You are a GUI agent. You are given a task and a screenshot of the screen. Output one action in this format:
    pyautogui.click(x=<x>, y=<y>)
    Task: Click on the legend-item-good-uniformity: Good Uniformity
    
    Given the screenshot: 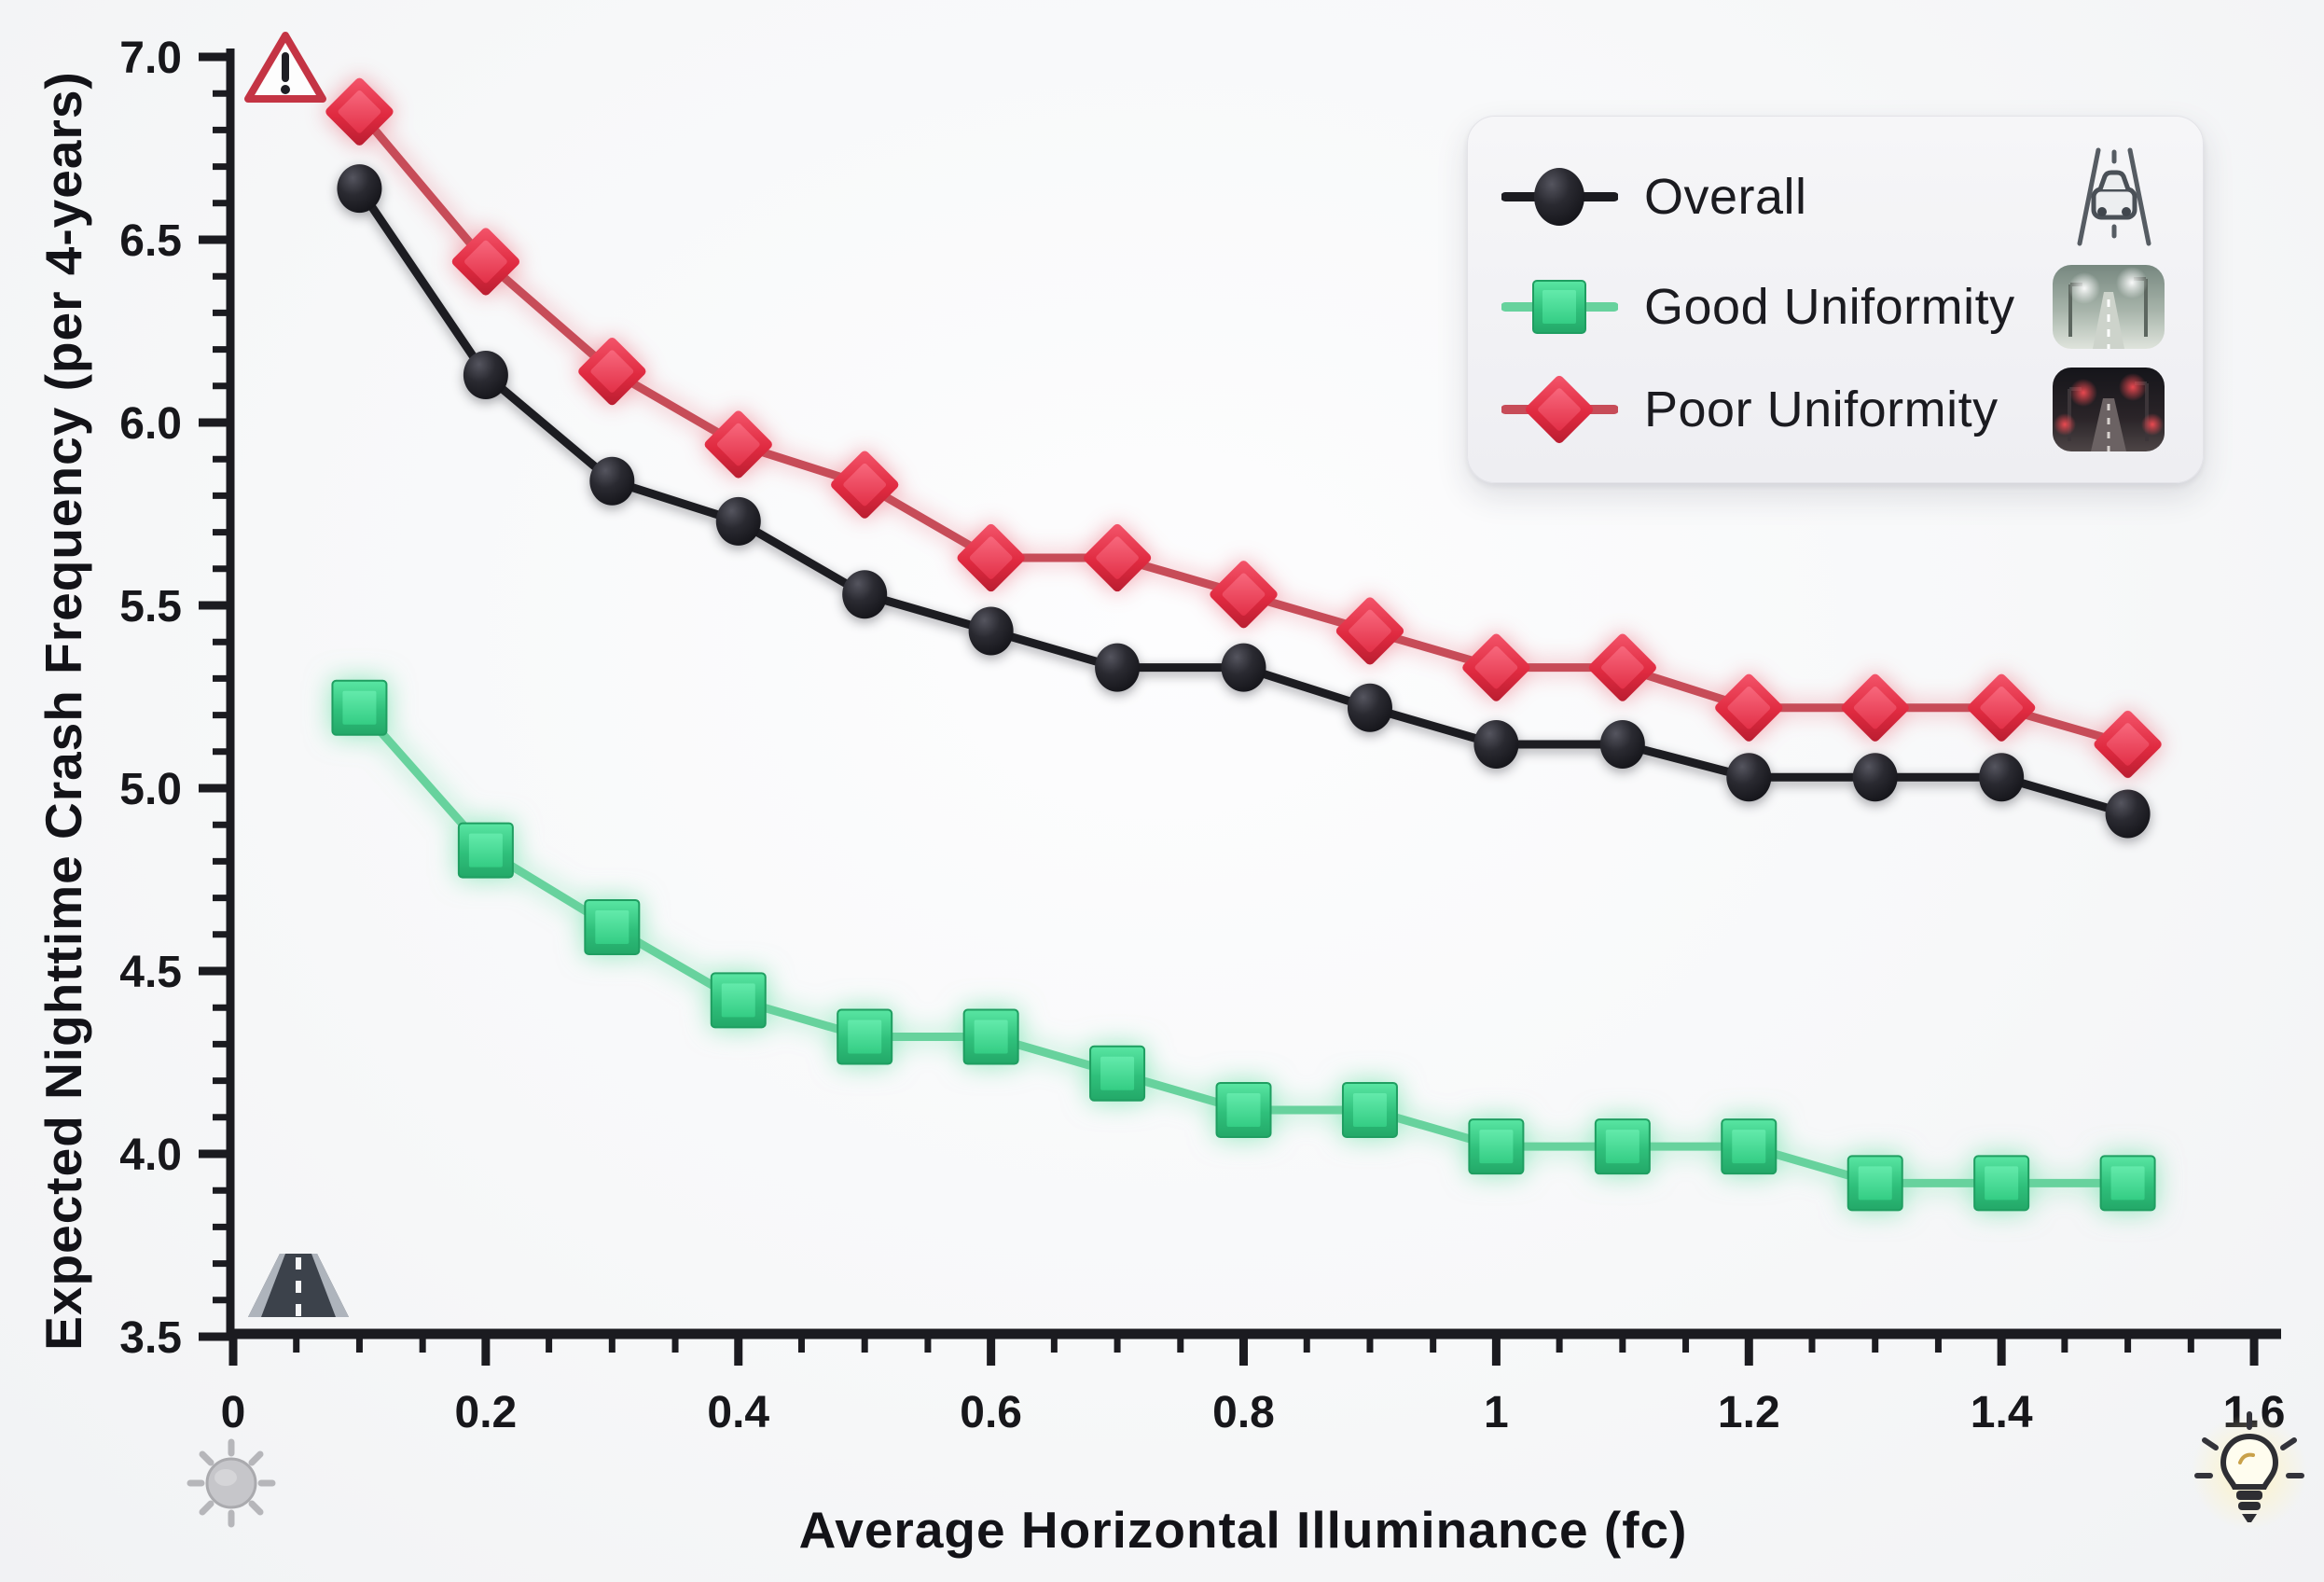 What is the action you would take?
    pyautogui.click(x=1833, y=307)
    